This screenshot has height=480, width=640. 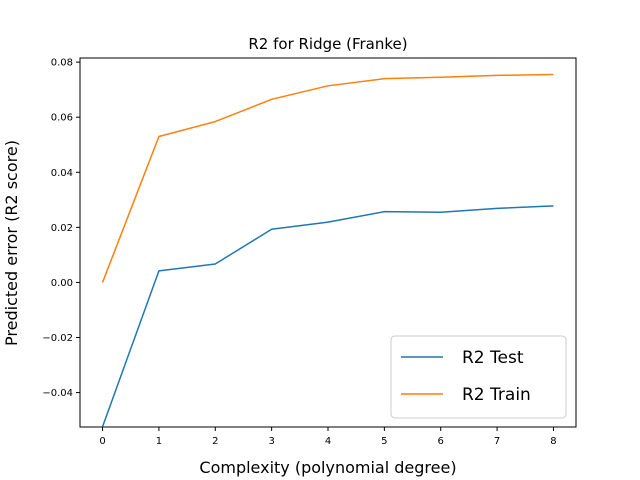 What do you see at coordinates (57, 338) in the screenshot?
I see `y-tick-label: −0.02` at bounding box center [57, 338].